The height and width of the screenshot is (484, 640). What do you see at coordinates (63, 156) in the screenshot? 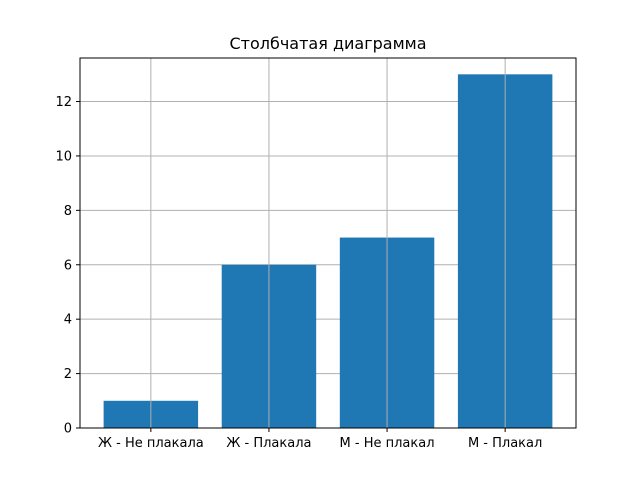
I see `y-tick-label: 10` at bounding box center [63, 156].